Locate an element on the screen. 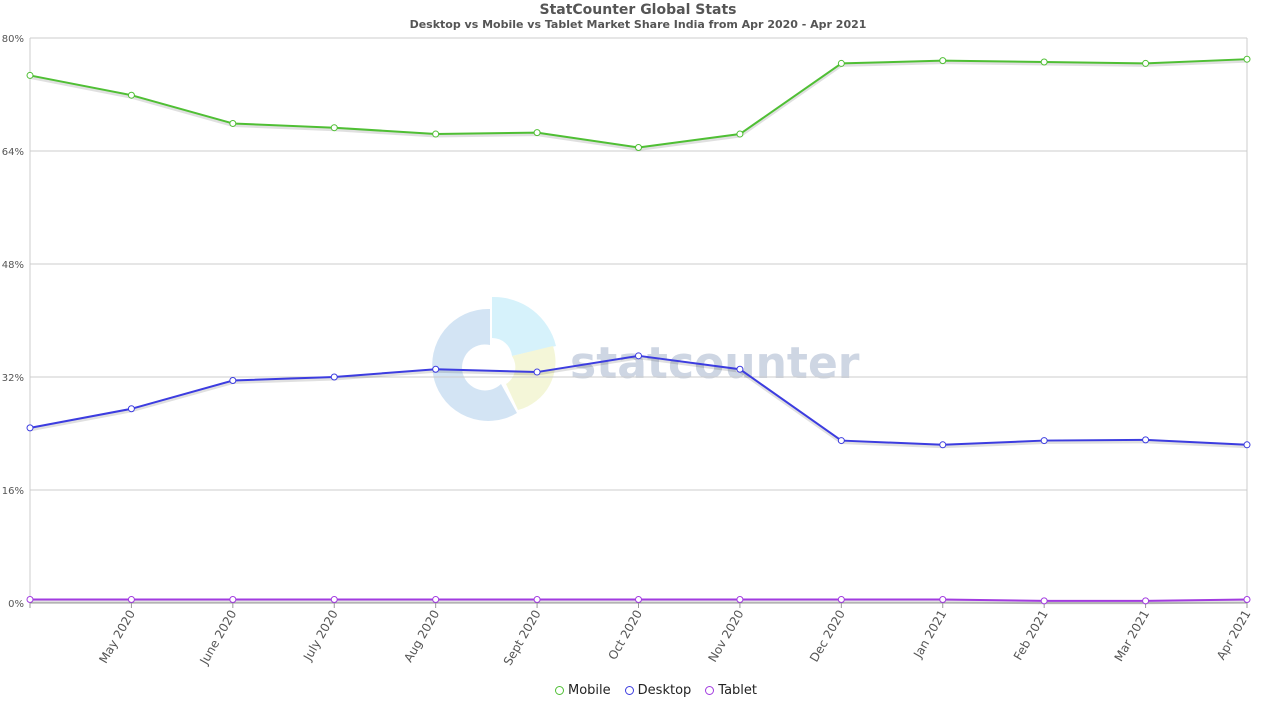 This screenshot has height=720, width=1280. legend-label: Desktop is located at coordinates (664, 690).